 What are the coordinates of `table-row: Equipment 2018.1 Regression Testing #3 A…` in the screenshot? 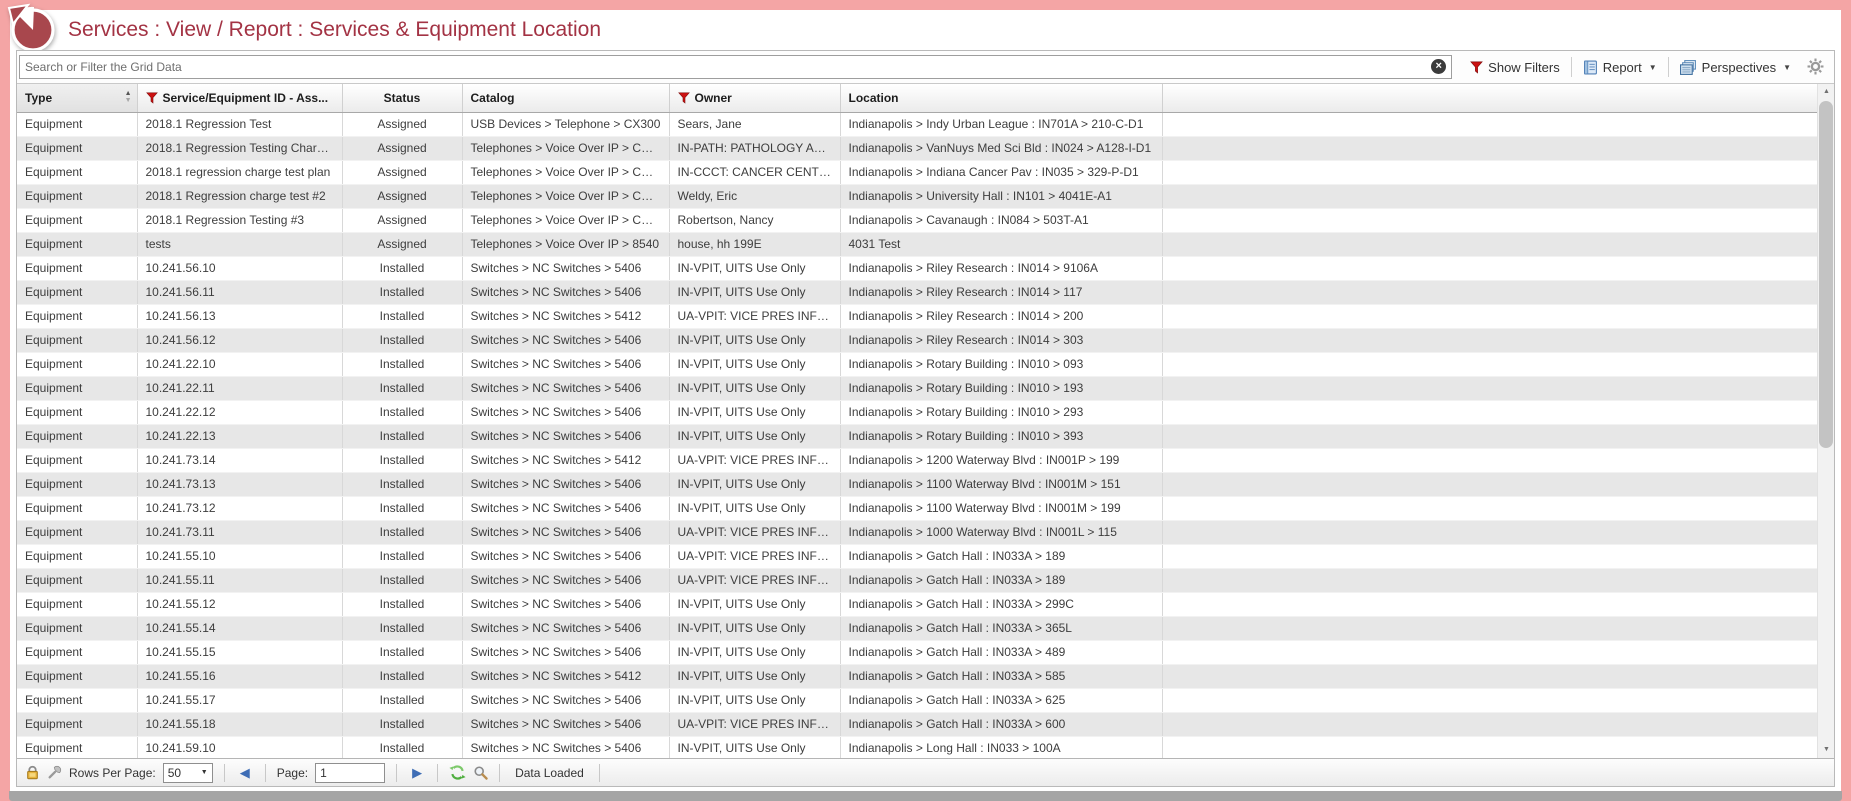 It's located at (917, 220).